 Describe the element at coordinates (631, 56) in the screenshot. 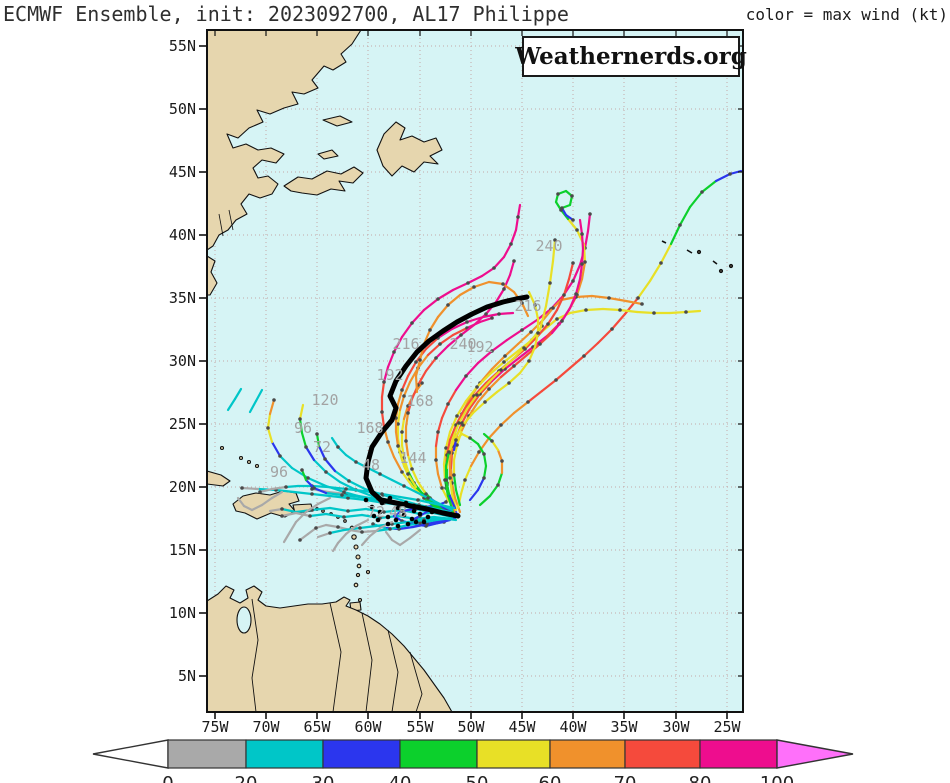

I see `watermark-box: Weathernerds.org` at that location.